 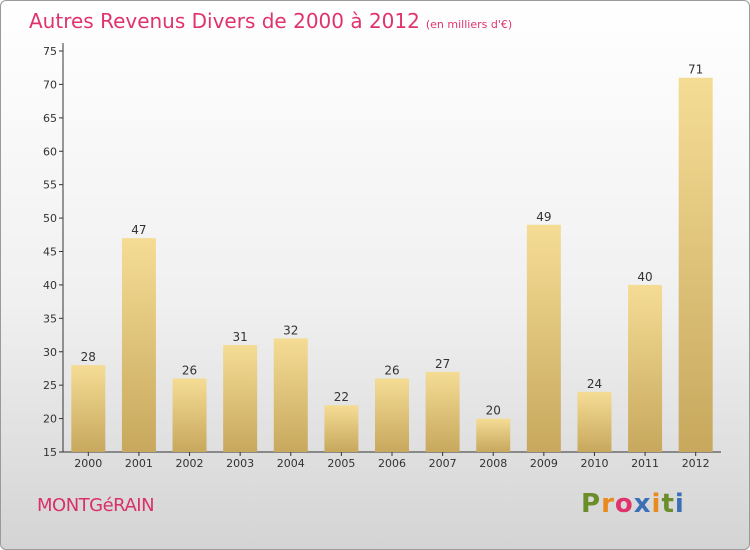 What do you see at coordinates (138, 230) in the screenshot?
I see `data-label: 47` at bounding box center [138, 230].